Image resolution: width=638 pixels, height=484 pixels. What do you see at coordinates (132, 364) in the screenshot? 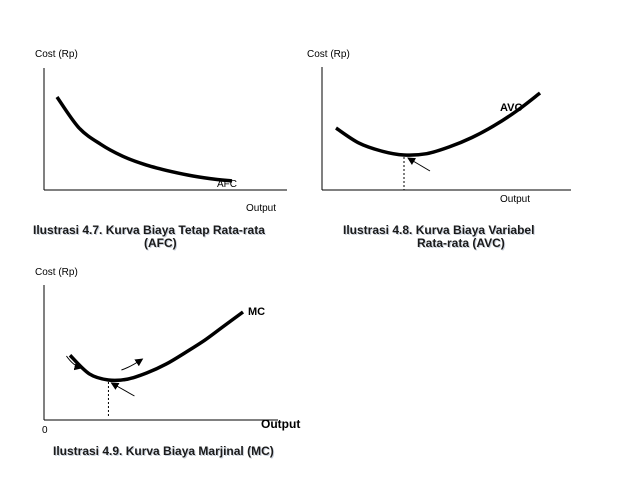
I see `mc-rising-direction-arrow` at bounding box center [132, 364].